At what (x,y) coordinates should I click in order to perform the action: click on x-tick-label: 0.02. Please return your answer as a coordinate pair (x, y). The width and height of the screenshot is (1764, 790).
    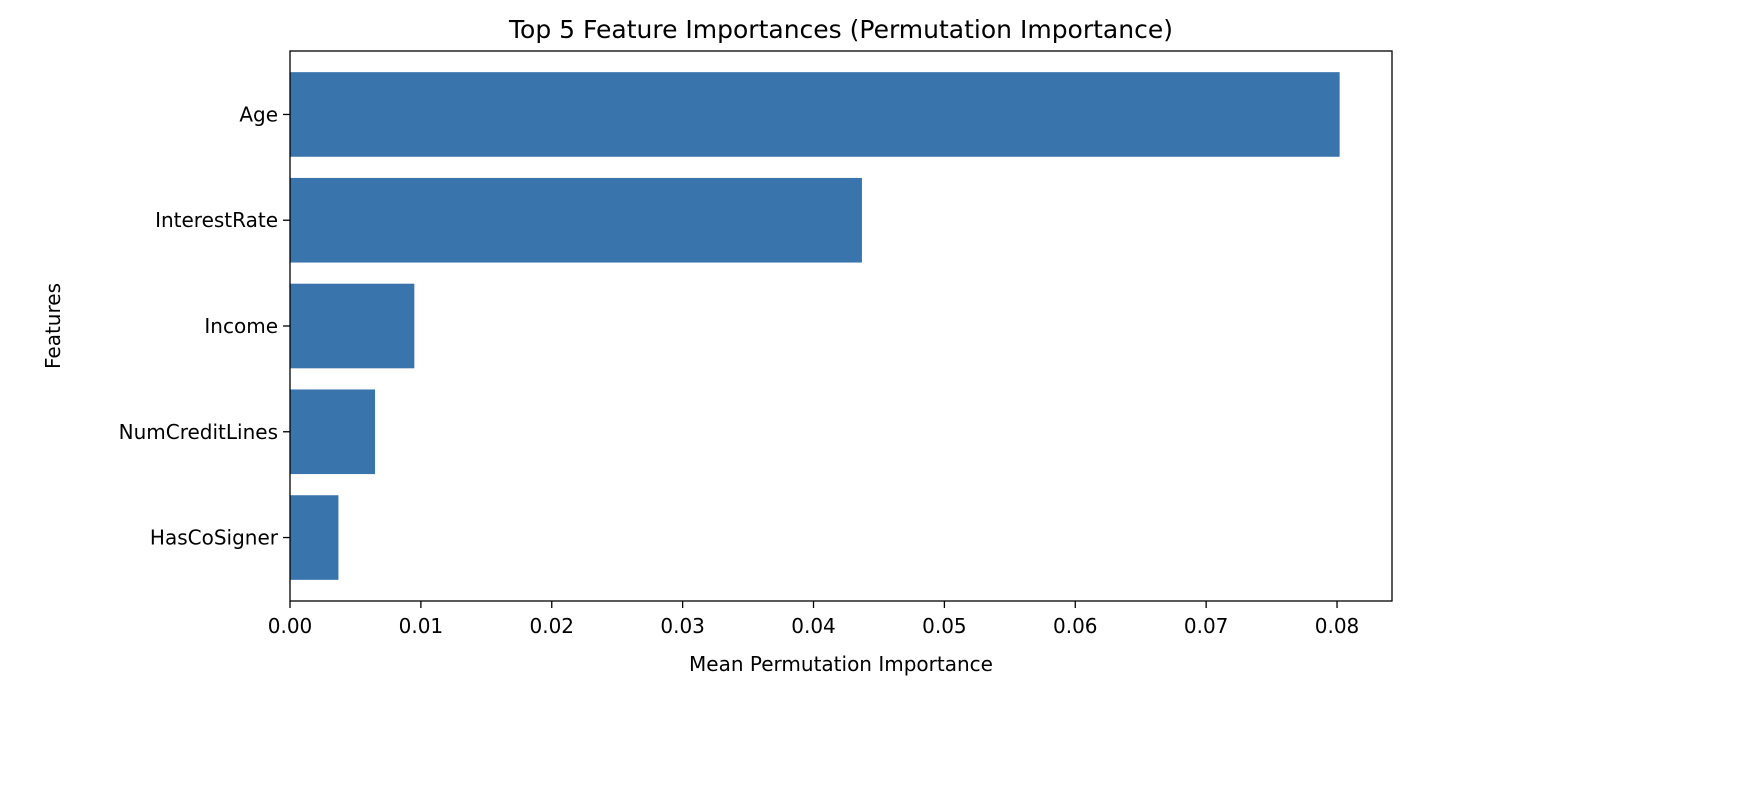
    Looking at the image, I should click on (551, 626).